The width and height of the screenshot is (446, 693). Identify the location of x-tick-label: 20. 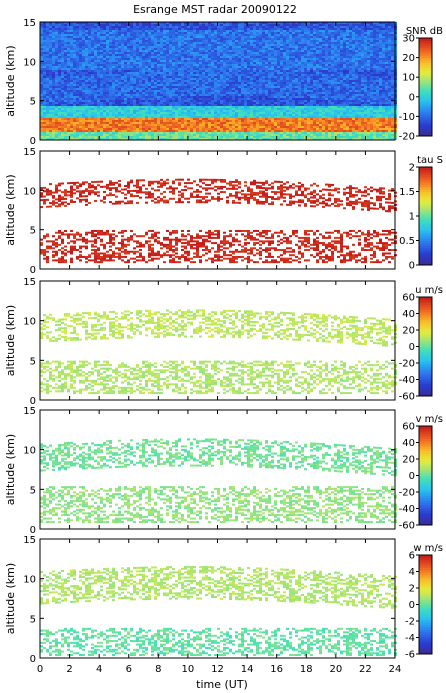
(335, 669).